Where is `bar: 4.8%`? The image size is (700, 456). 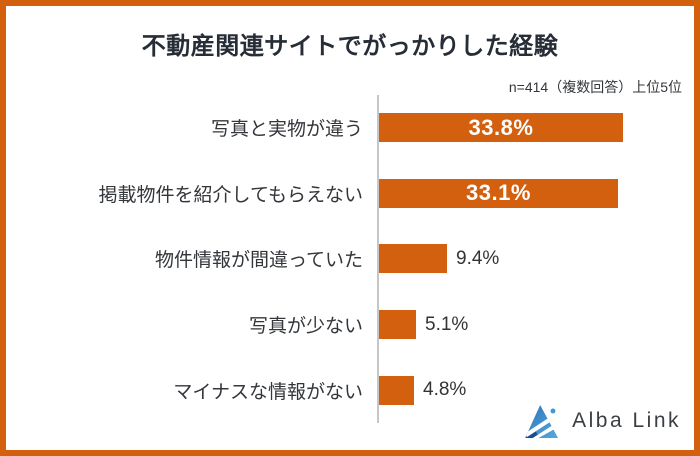
bar: 4.8% is located at coordinates (422, 390).